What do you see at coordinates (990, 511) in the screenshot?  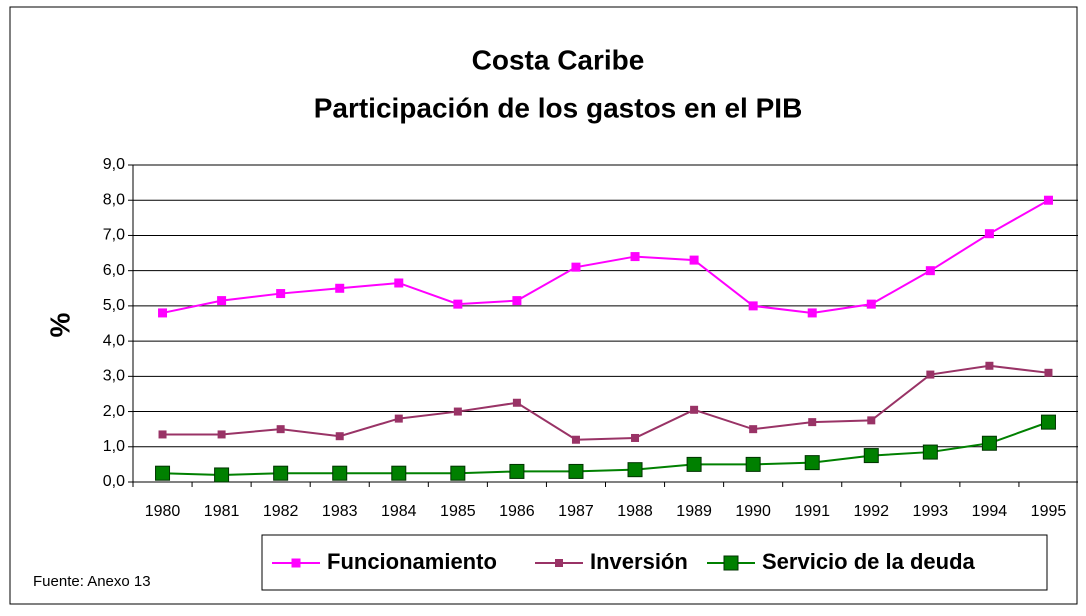 I see `x-tick-label: 1994` at bounding box center [990, 511].